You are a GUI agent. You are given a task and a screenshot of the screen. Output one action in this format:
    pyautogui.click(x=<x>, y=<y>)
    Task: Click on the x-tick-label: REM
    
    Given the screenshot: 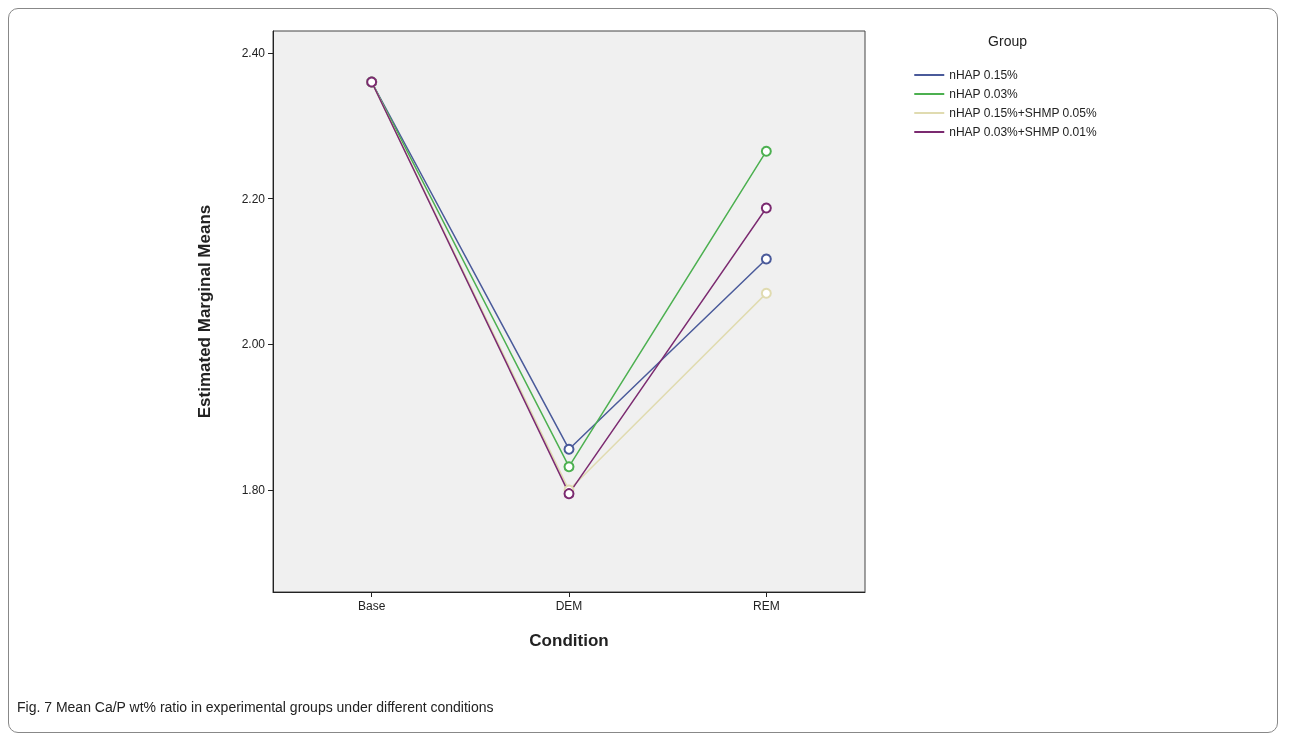 What is the action you would take?
    pyautogui.click(x=766, y=606)
    